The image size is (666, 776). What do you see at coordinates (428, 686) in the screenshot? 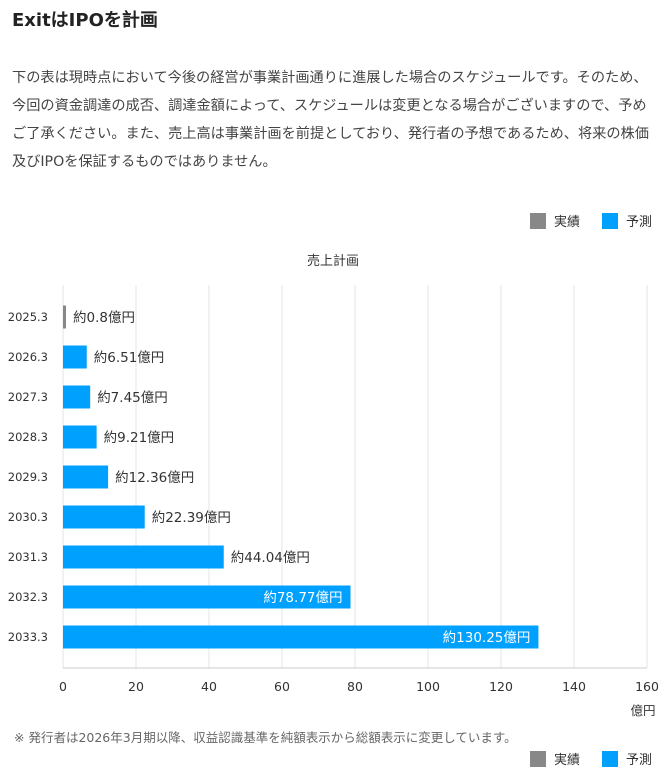
I see `x-tick-label: 100` at bounding box center [428, 686].